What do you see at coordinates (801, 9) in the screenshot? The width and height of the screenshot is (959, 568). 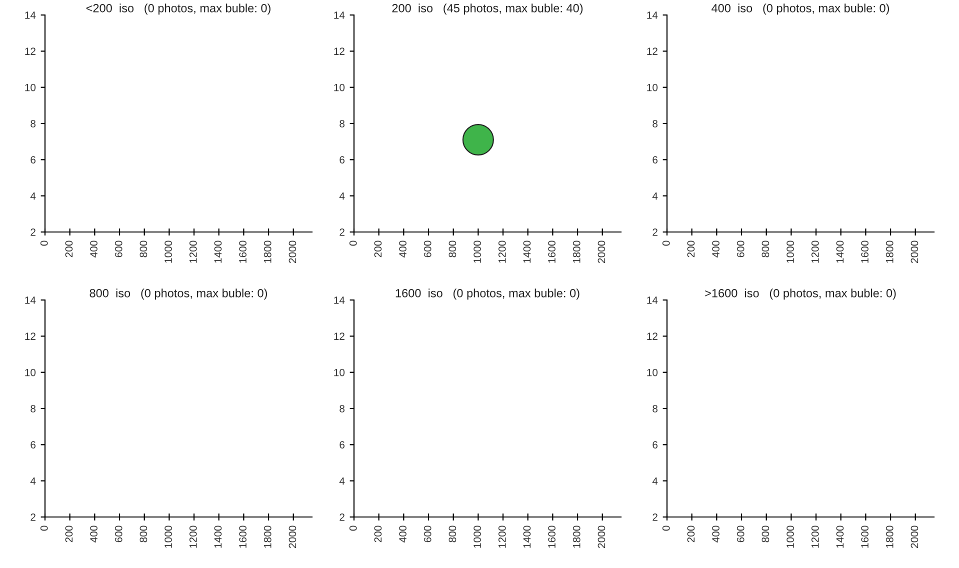 I see `chart-title: 400 iso (0 photos, max buble: 0)` at bounding box center [801, 9].